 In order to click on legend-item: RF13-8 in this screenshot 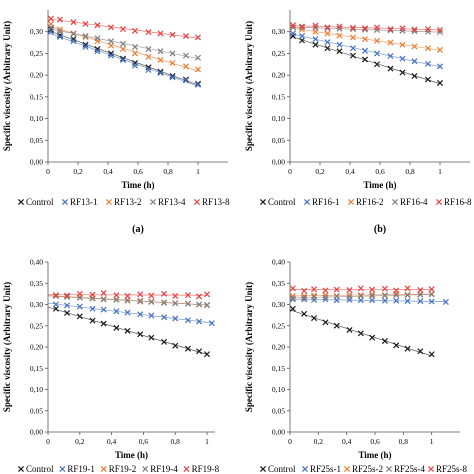, I will do `click(211, 202)`.